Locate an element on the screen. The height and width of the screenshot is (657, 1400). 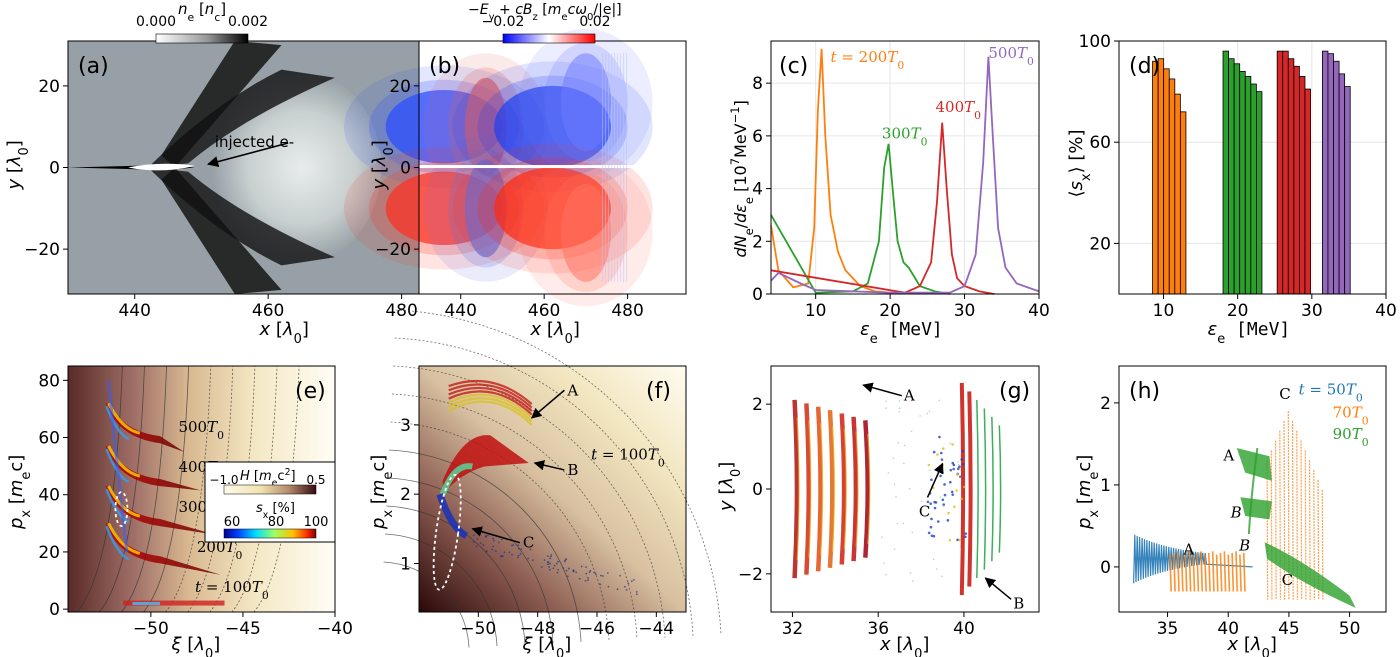
x-tick-label: 35 is located at coordinates (1168, 629).